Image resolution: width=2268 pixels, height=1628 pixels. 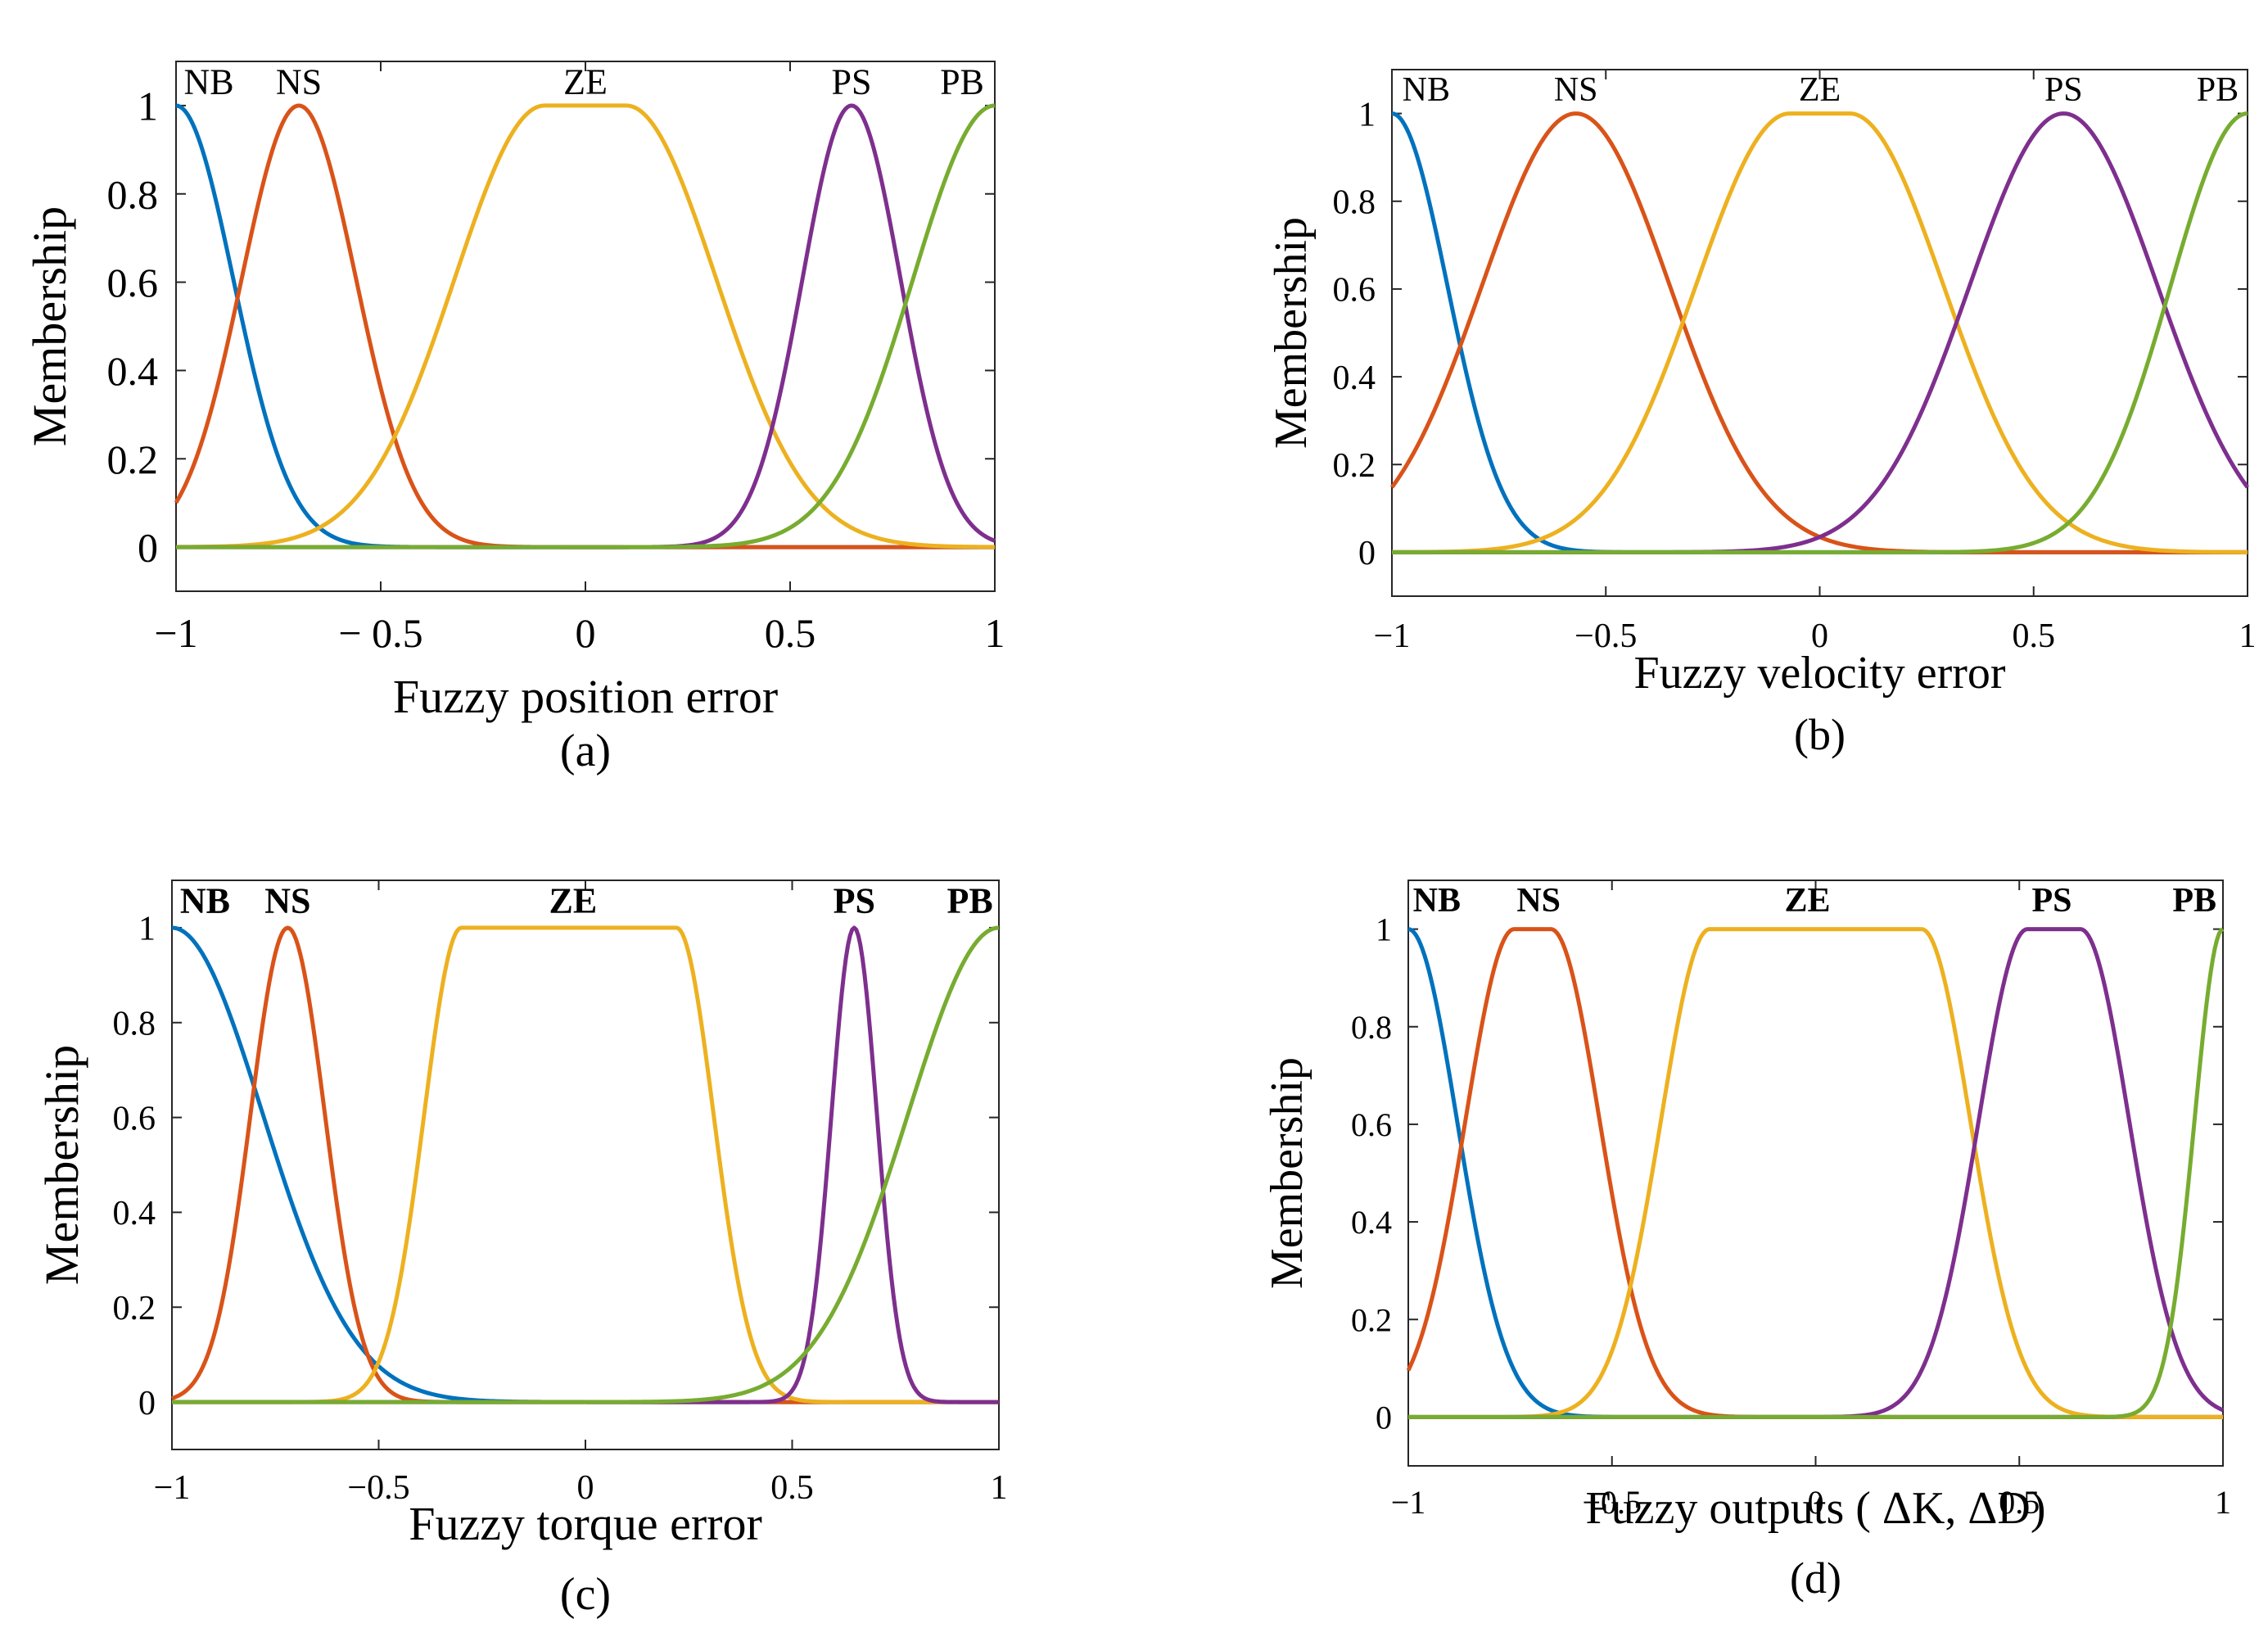 I want to click on x-axis-label: Fuzzy outputs ( ΔK, ΔD), so click(x=1816, y=1508).